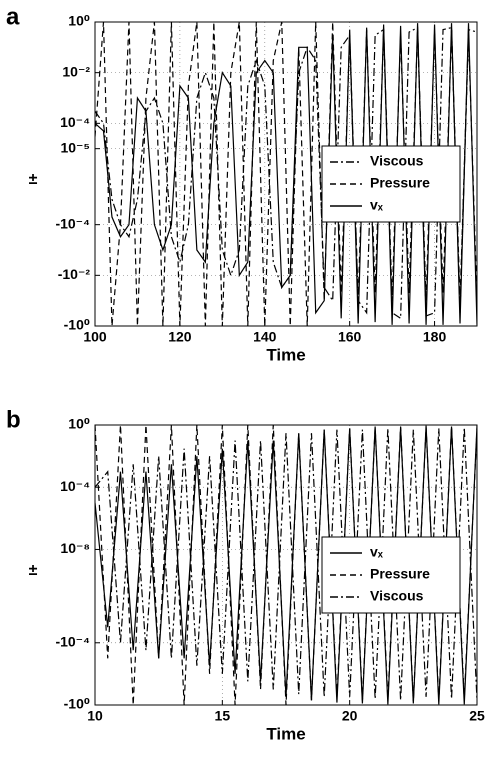 This screenshot has height=776, width=486. What do you see at coordinates (75, 147) in the screenshot?
I see `y-tick-label: 10⁻⁵` at bounding box center [75, 147].